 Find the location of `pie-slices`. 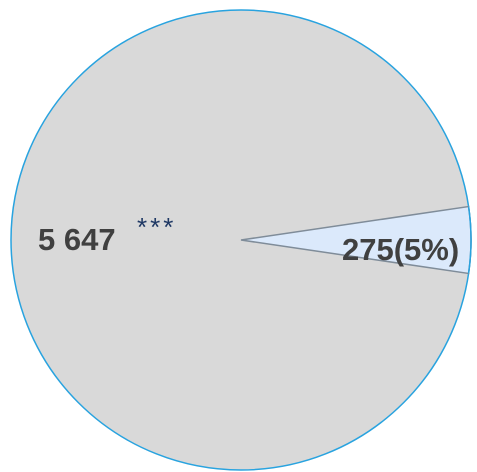

pie-slices is located at coordinates (356, 240).